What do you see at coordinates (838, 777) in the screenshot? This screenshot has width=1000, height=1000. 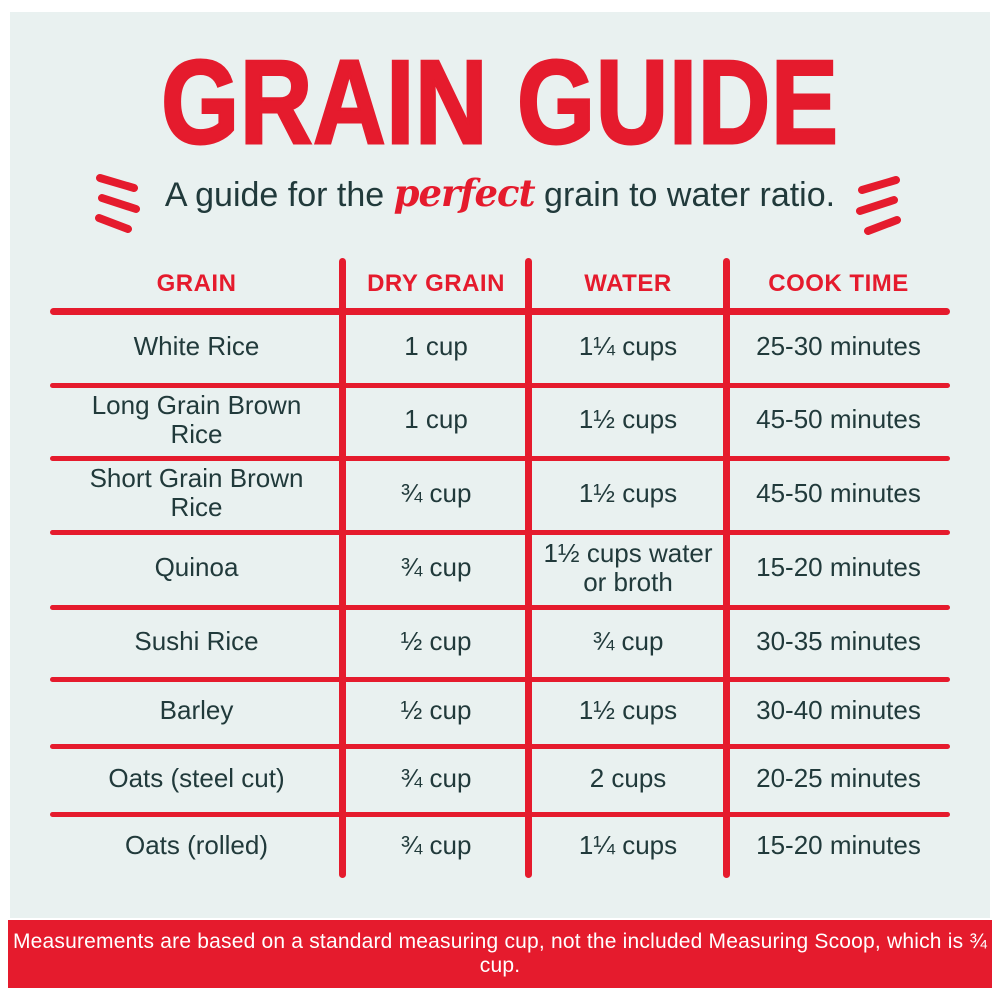 I see `cell-cook-time: 20-25 minutes` at bounding box center [838, 777].